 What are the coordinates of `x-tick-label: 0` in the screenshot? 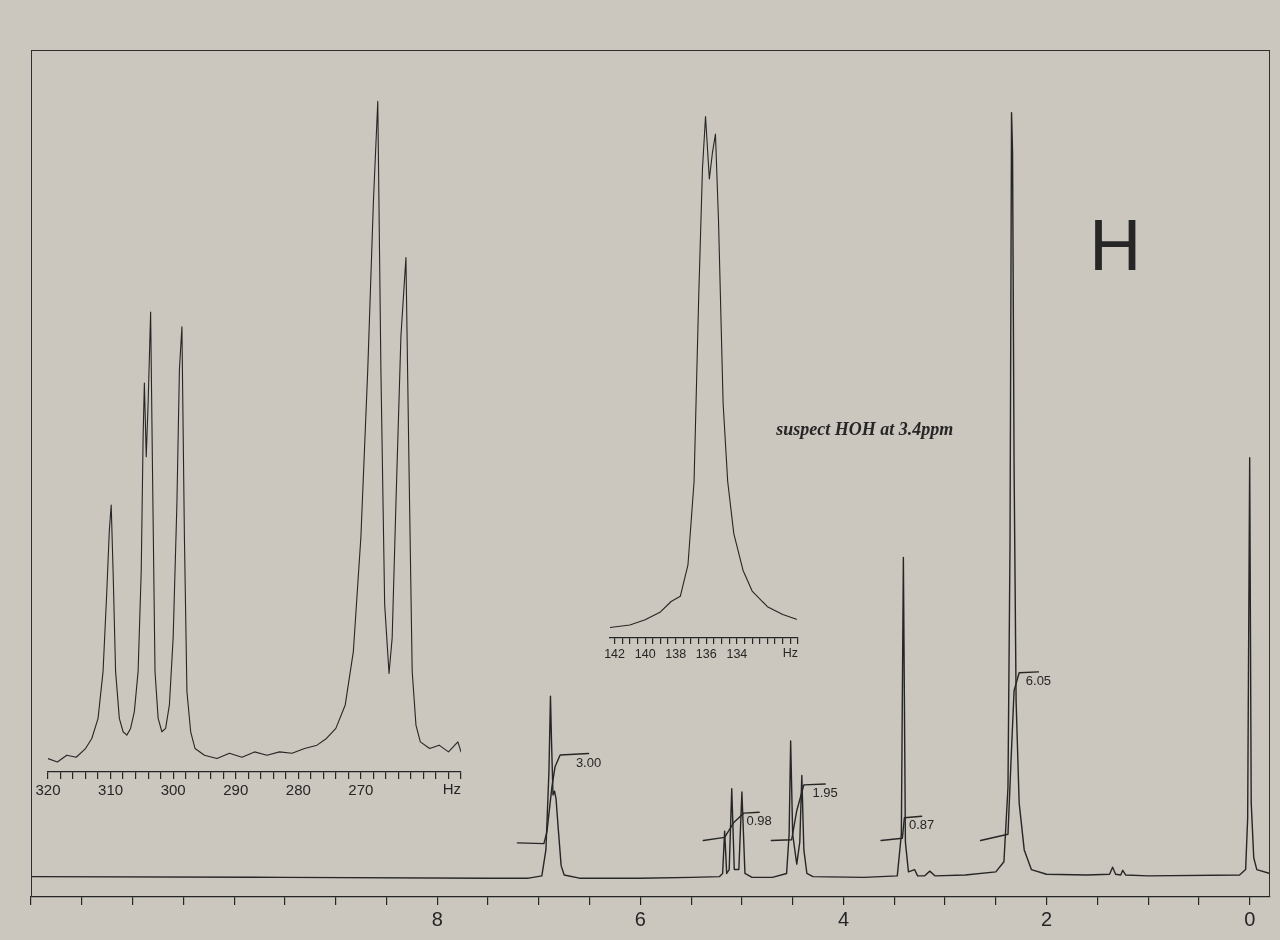 It's located at (1250, 918).